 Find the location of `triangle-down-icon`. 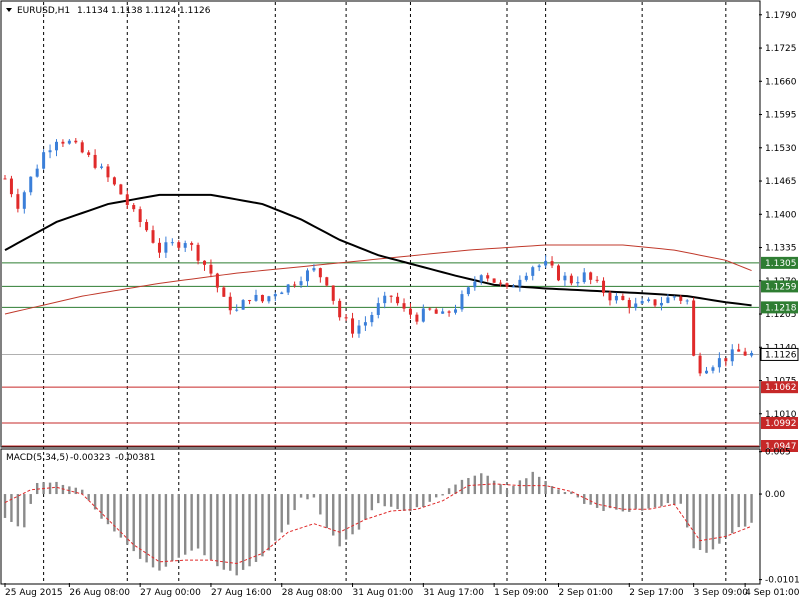

triangle-down-icon is located at coordinates (9, 10).